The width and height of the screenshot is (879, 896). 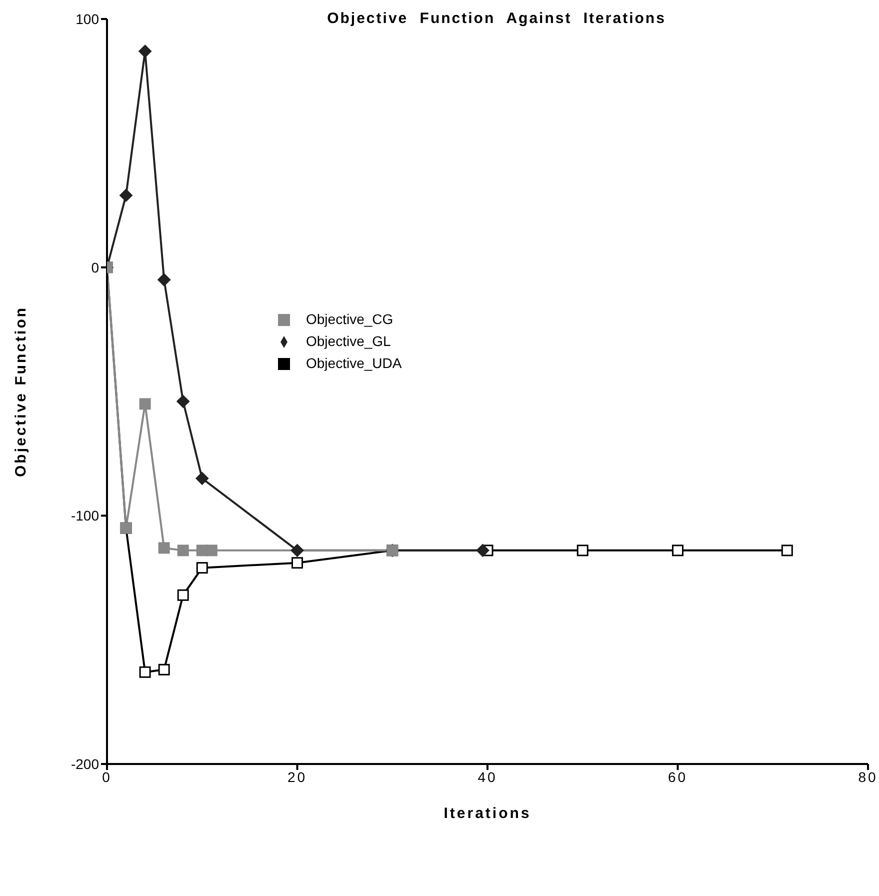 What do you see at coordinates (496, 18) in the screenshot?
I see `chart-title: Objective Function Against Iterations` at bounding box center [496, 18].